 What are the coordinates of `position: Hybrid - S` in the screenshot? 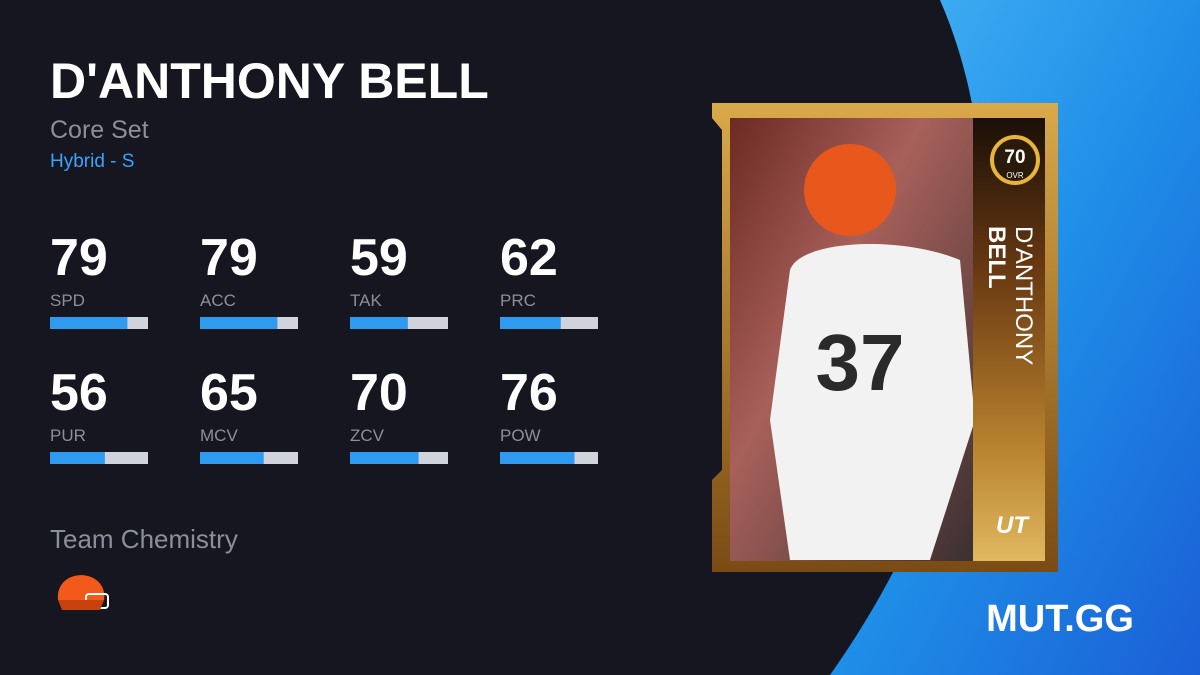 It's located at (92, 161).